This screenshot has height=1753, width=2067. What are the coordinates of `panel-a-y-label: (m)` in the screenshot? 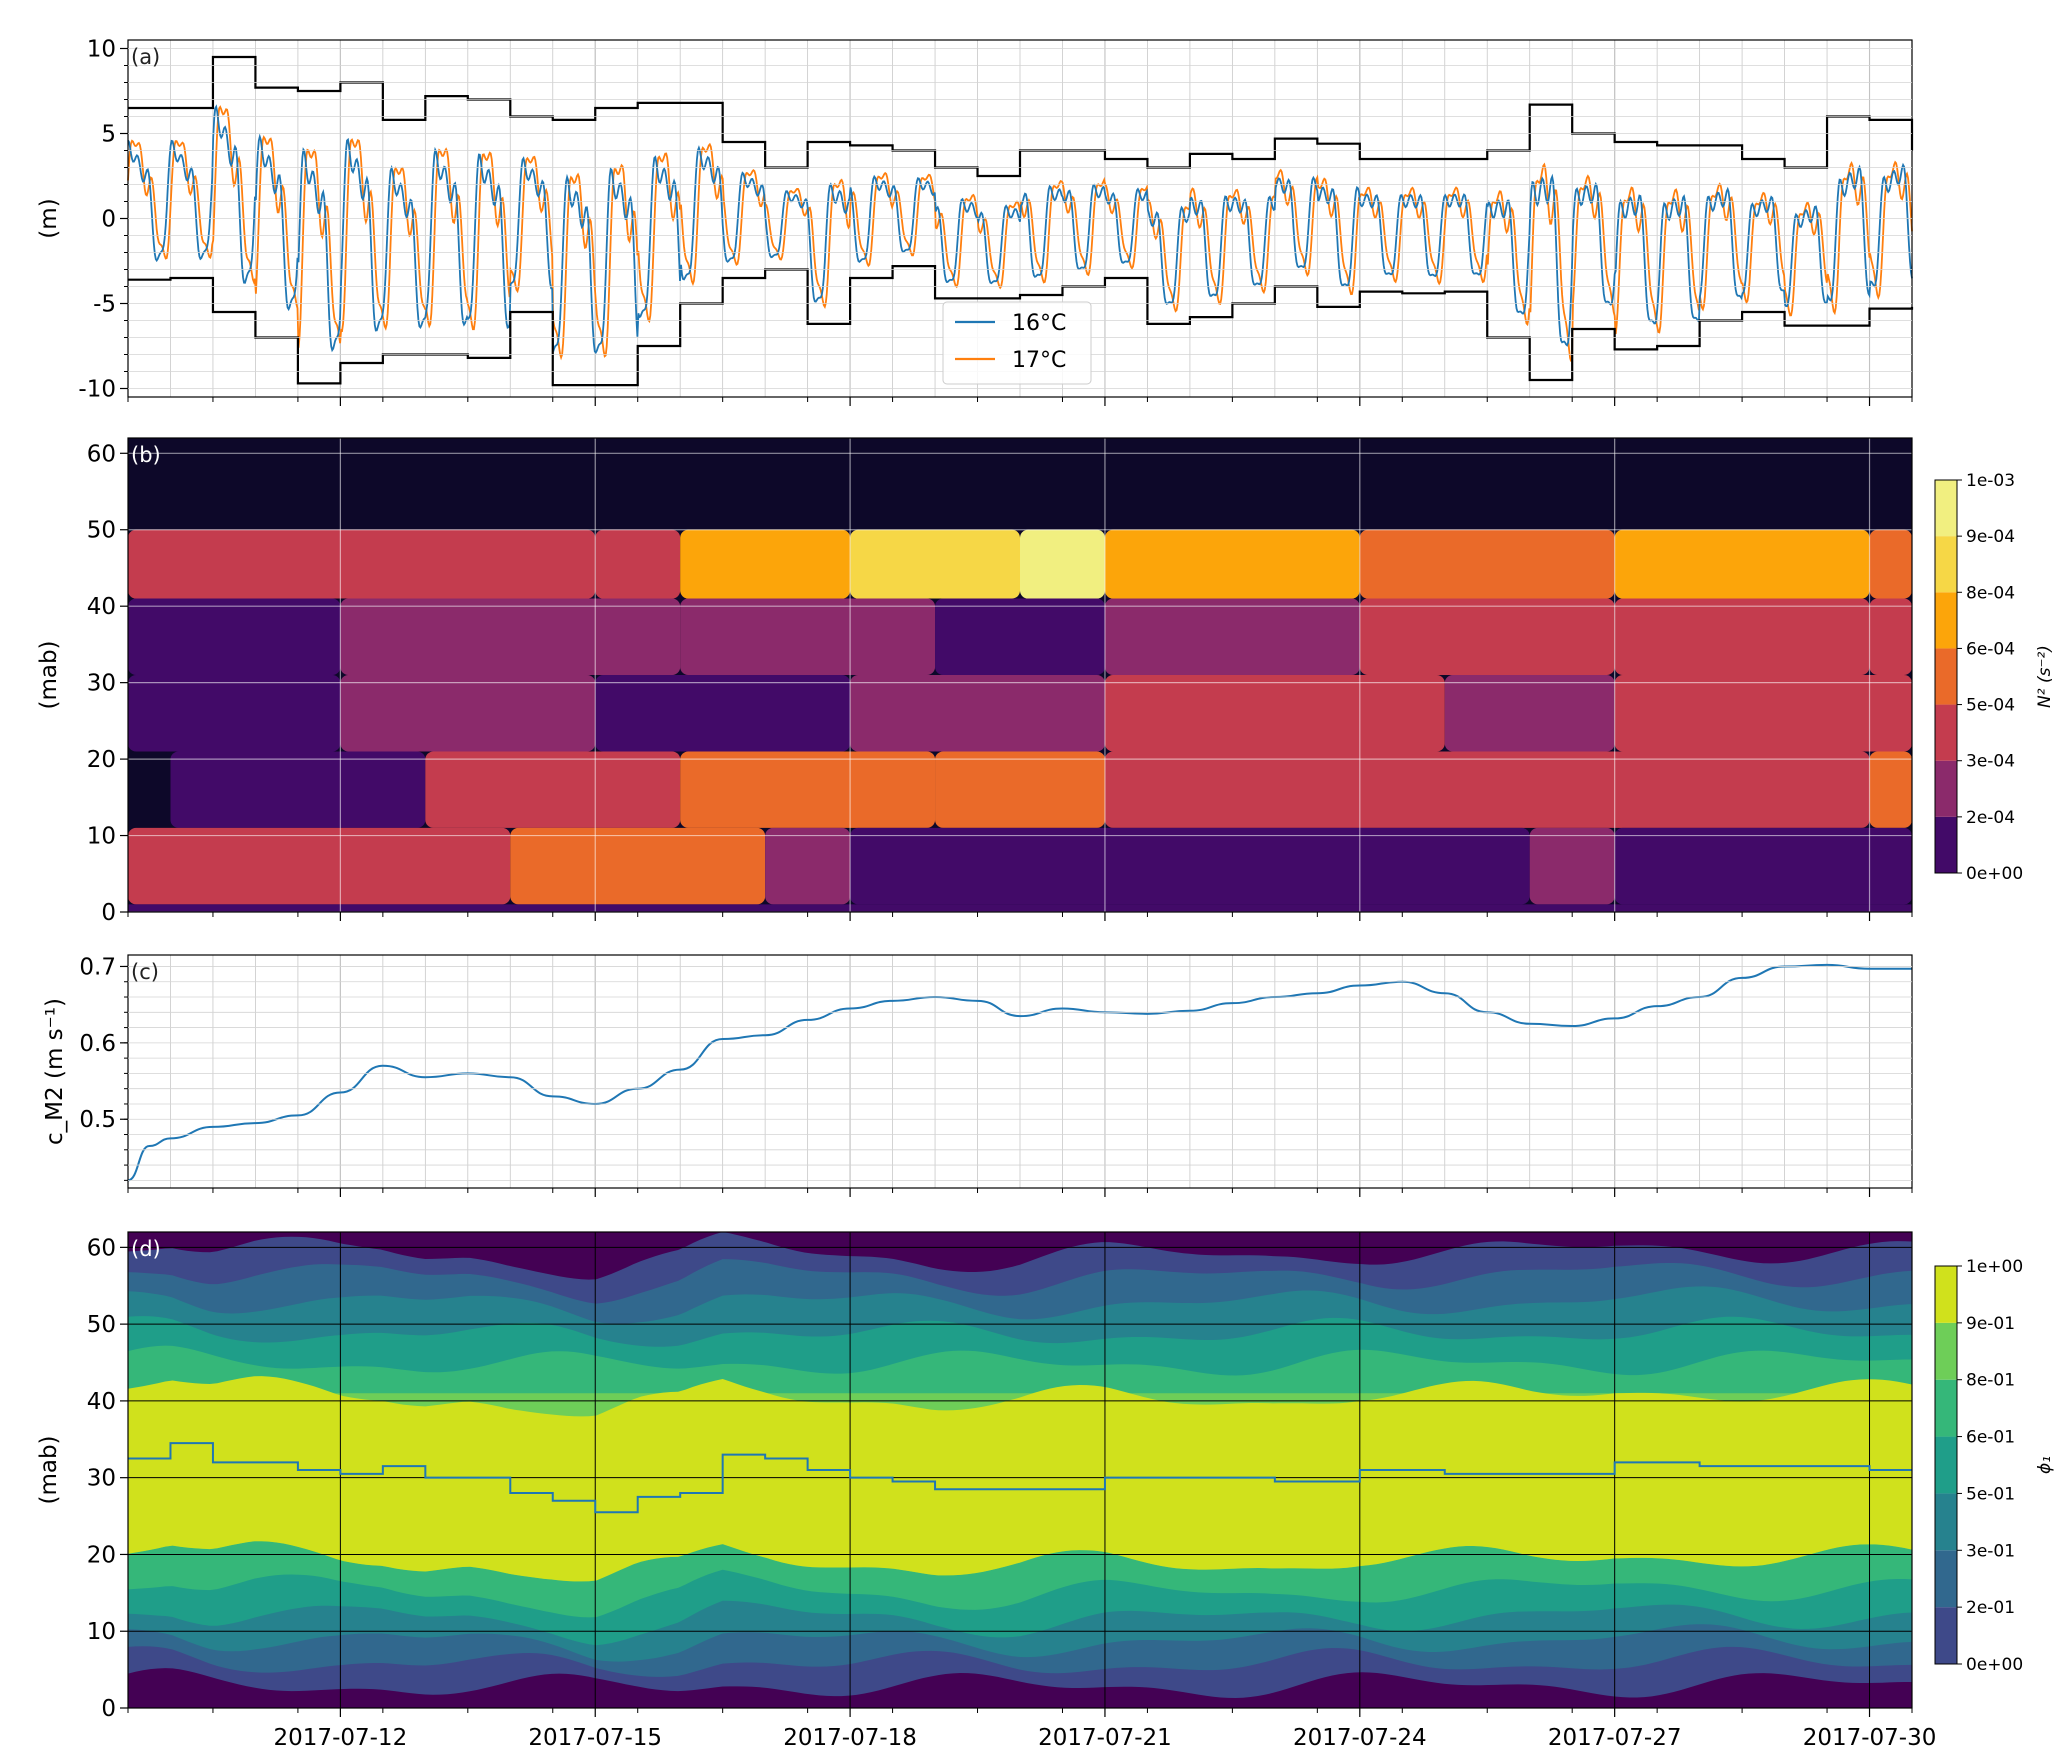 It's located at (49, 218).